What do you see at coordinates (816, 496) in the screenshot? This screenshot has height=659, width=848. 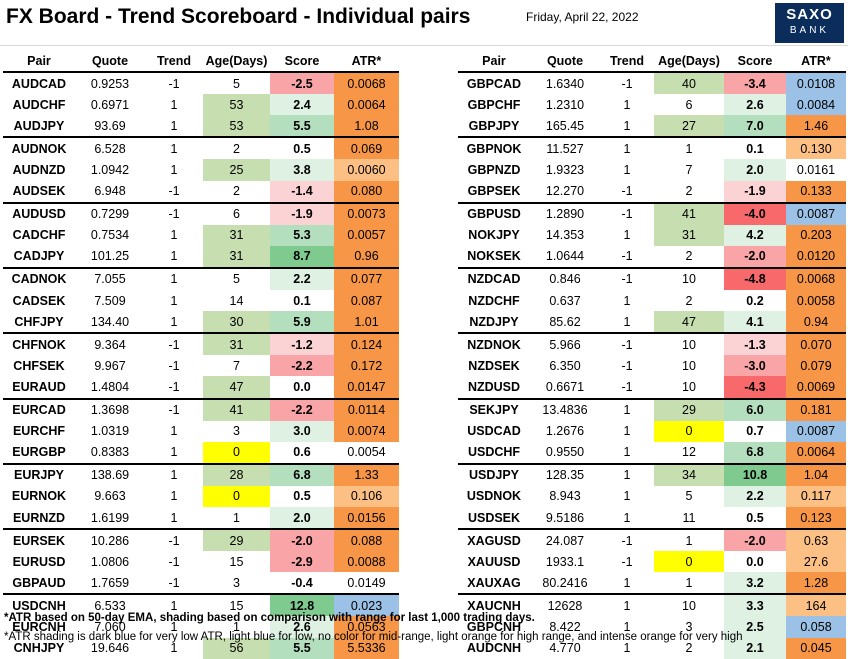 I see `atr-cell: 0.117` at bounding box center [816, 496].